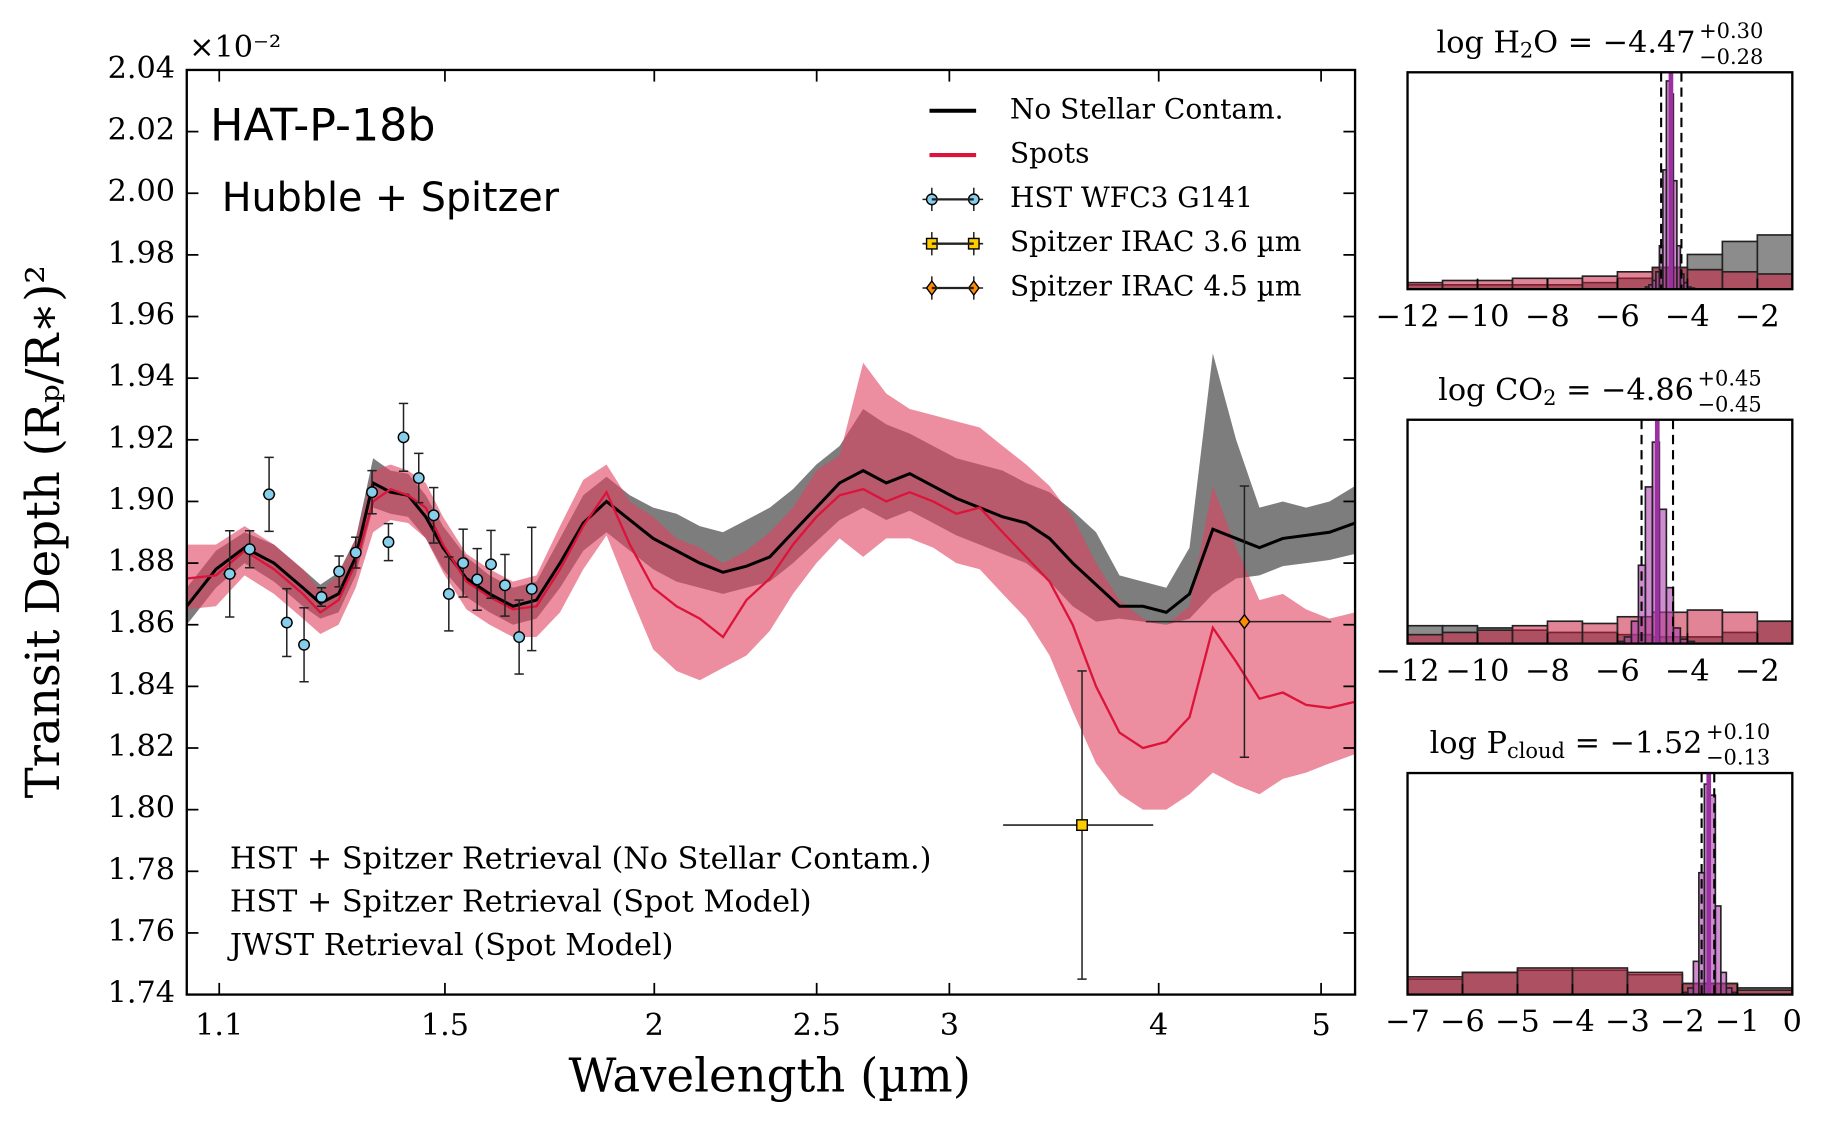  What do you see at coordinates (141, 376) in the screenshot?
I see `y-tick-label: 1.94` at bounding box center [141, 376].